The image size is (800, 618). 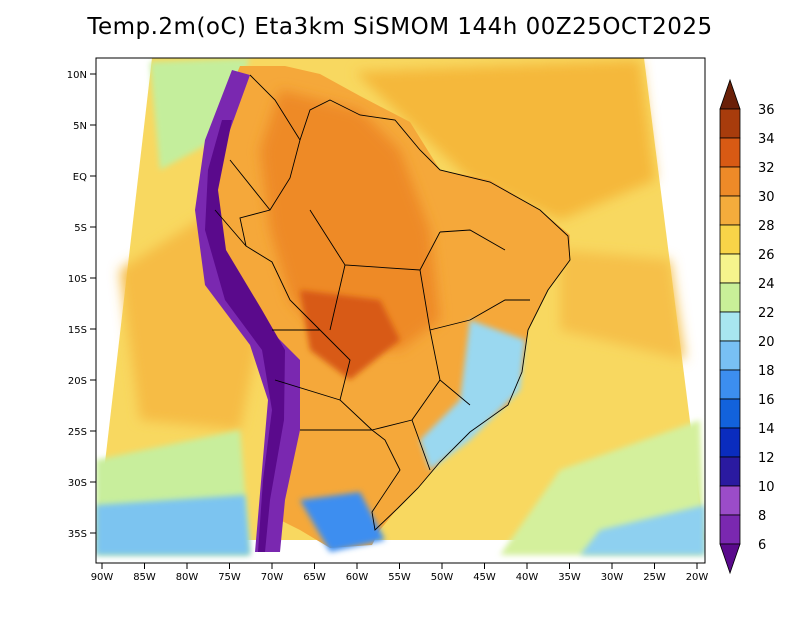 What do you see at coordinates (81, 305) in the screenshot?
I see `latitude-axis: 10N 5N EQ 5S 10S 15S 20S 25S 30S 35S` at bounding box center [81, 305].